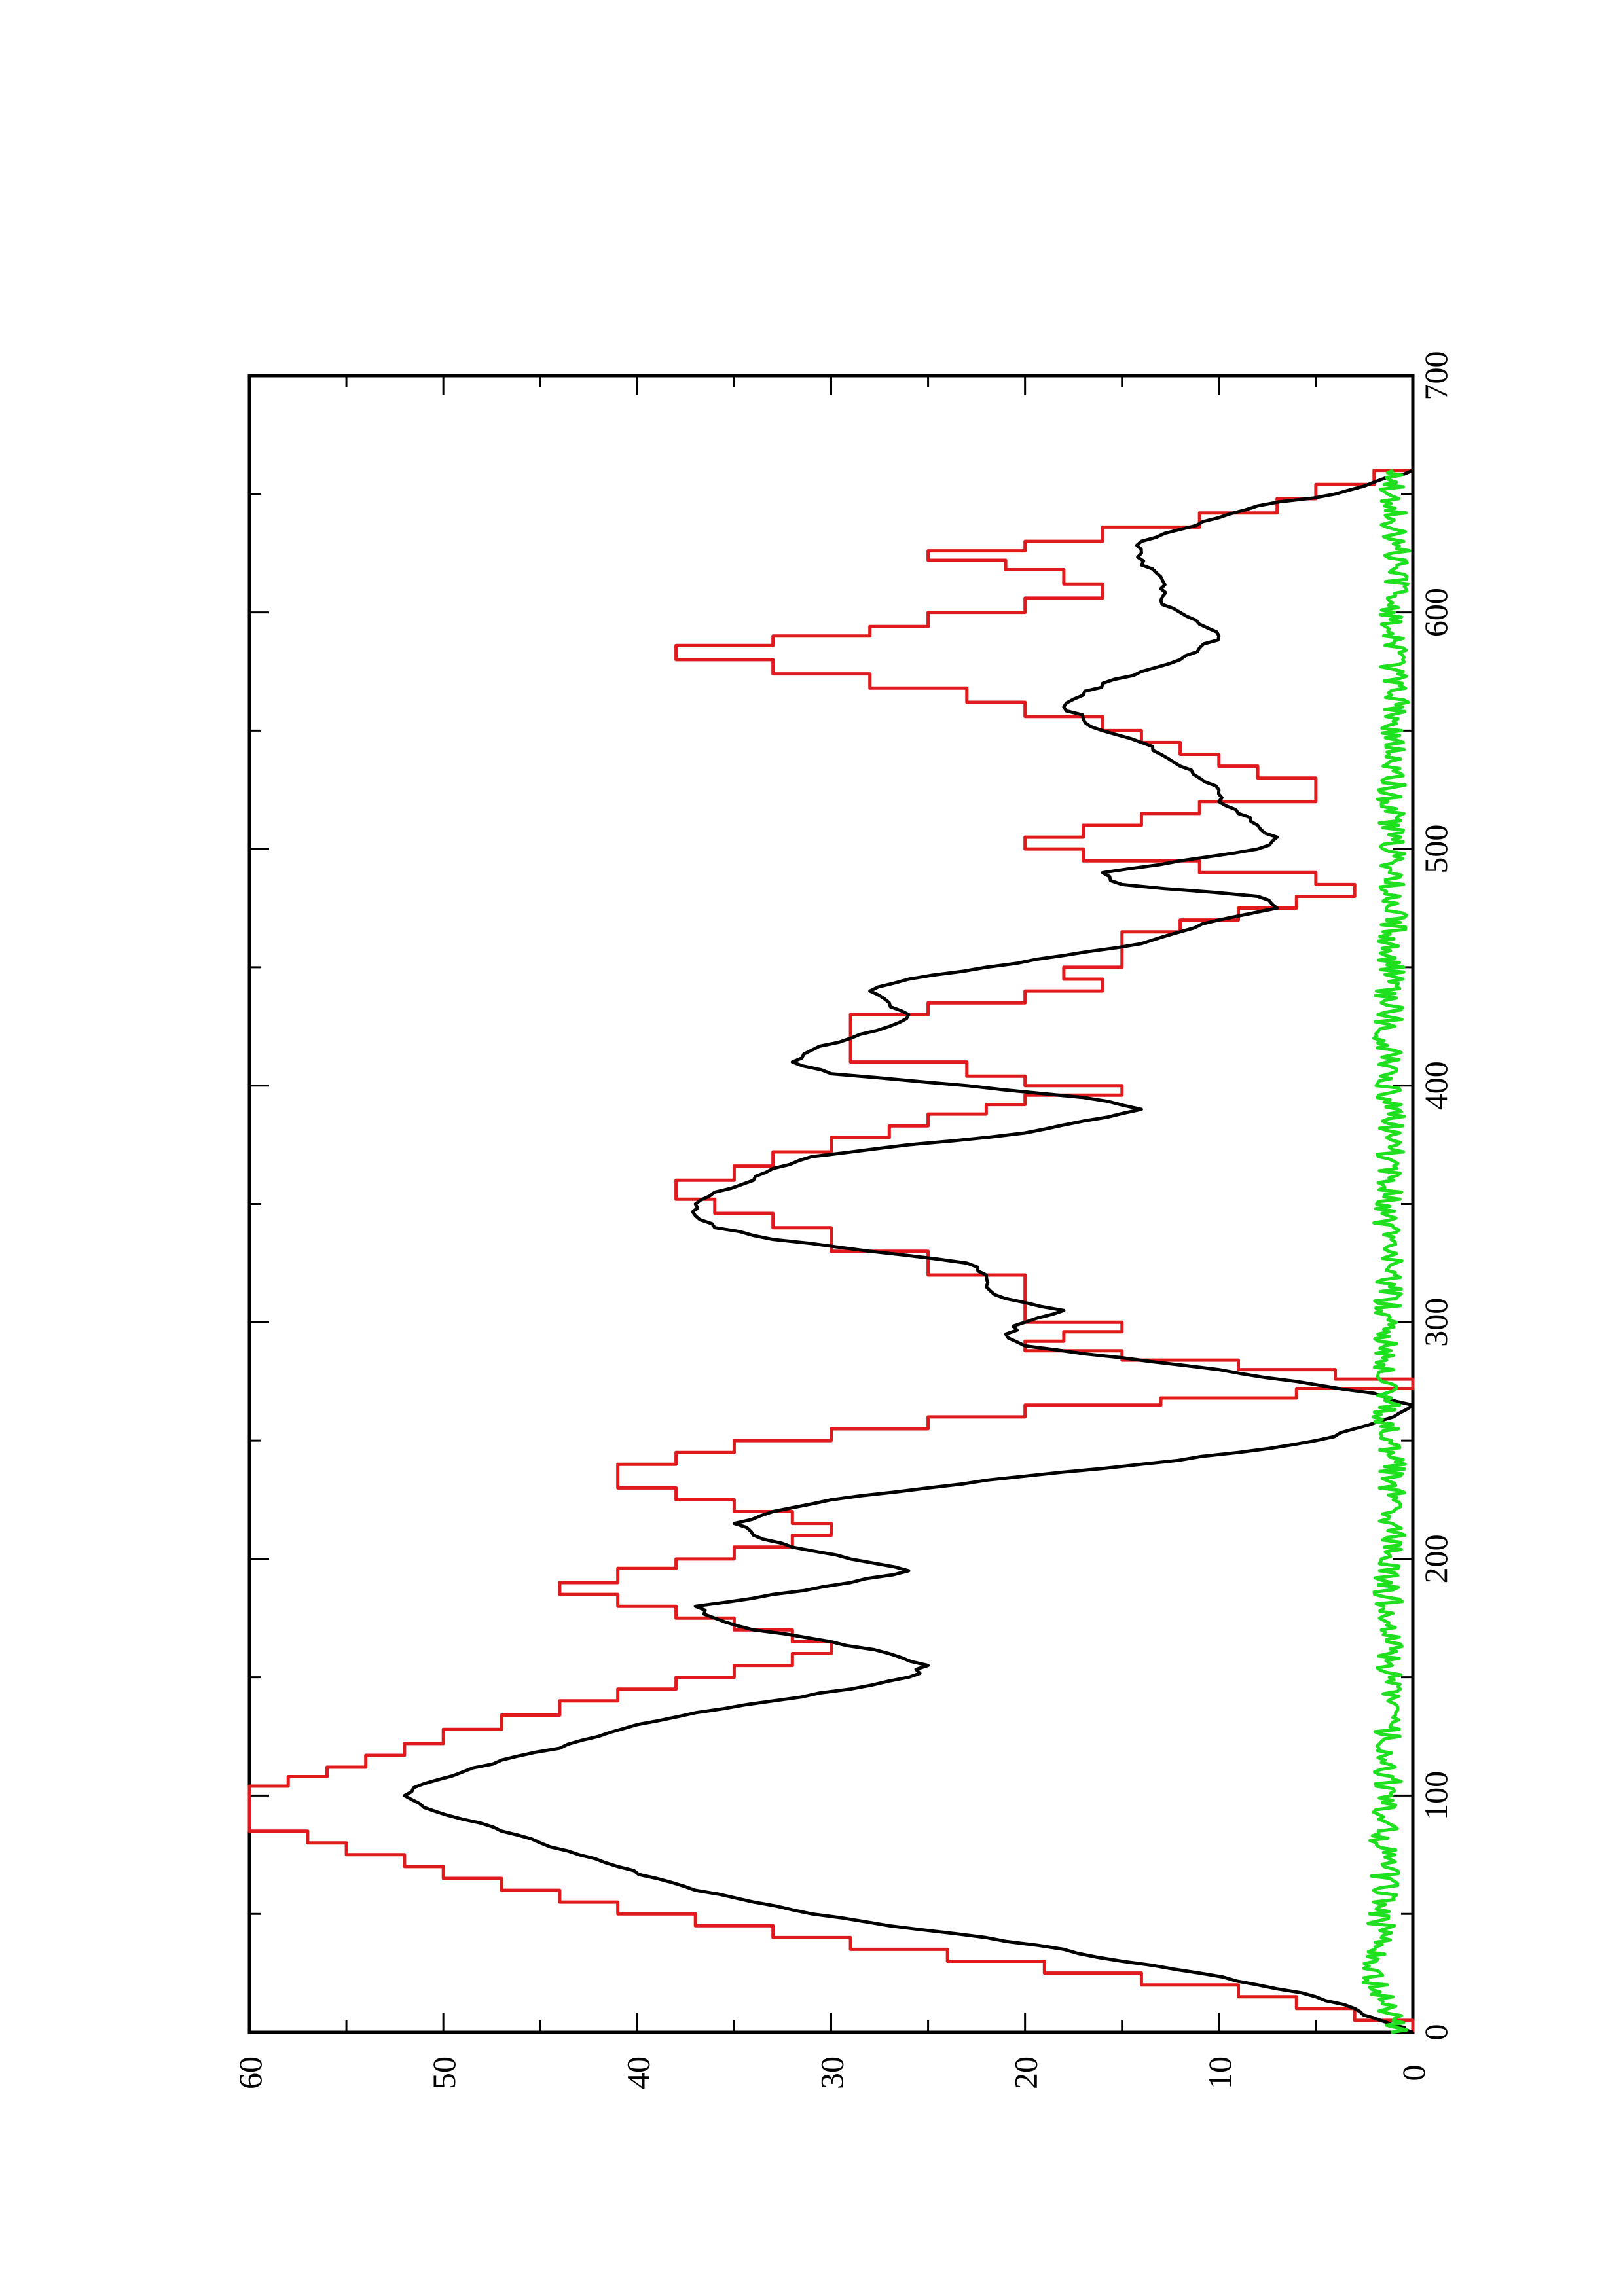 The height and width of the screenshot is (2296, 1623). What do you see at coordinates (250, 2072) in the screenshot?
I see `y-tick-label: 60` at bounding box center [250, 2072].